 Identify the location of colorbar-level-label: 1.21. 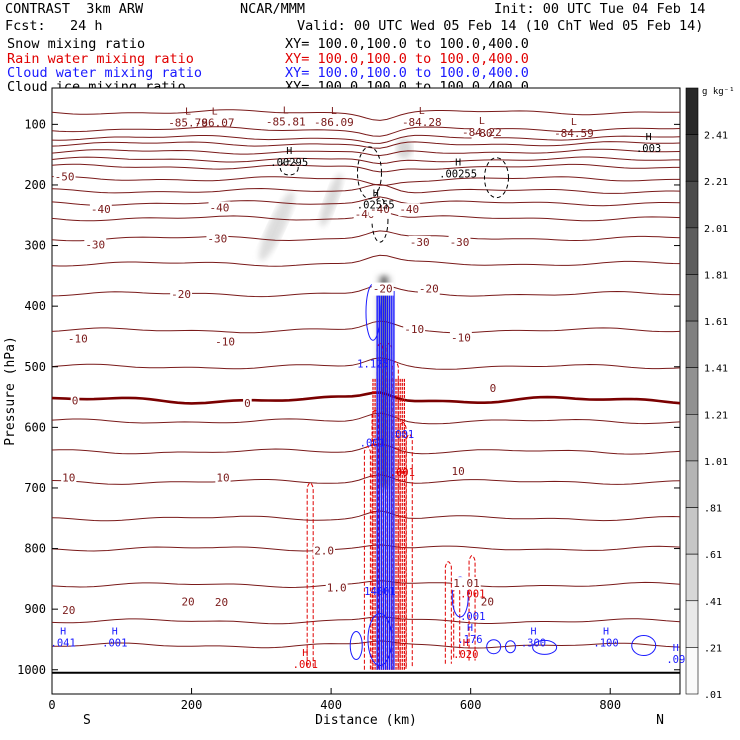
(716, 415).